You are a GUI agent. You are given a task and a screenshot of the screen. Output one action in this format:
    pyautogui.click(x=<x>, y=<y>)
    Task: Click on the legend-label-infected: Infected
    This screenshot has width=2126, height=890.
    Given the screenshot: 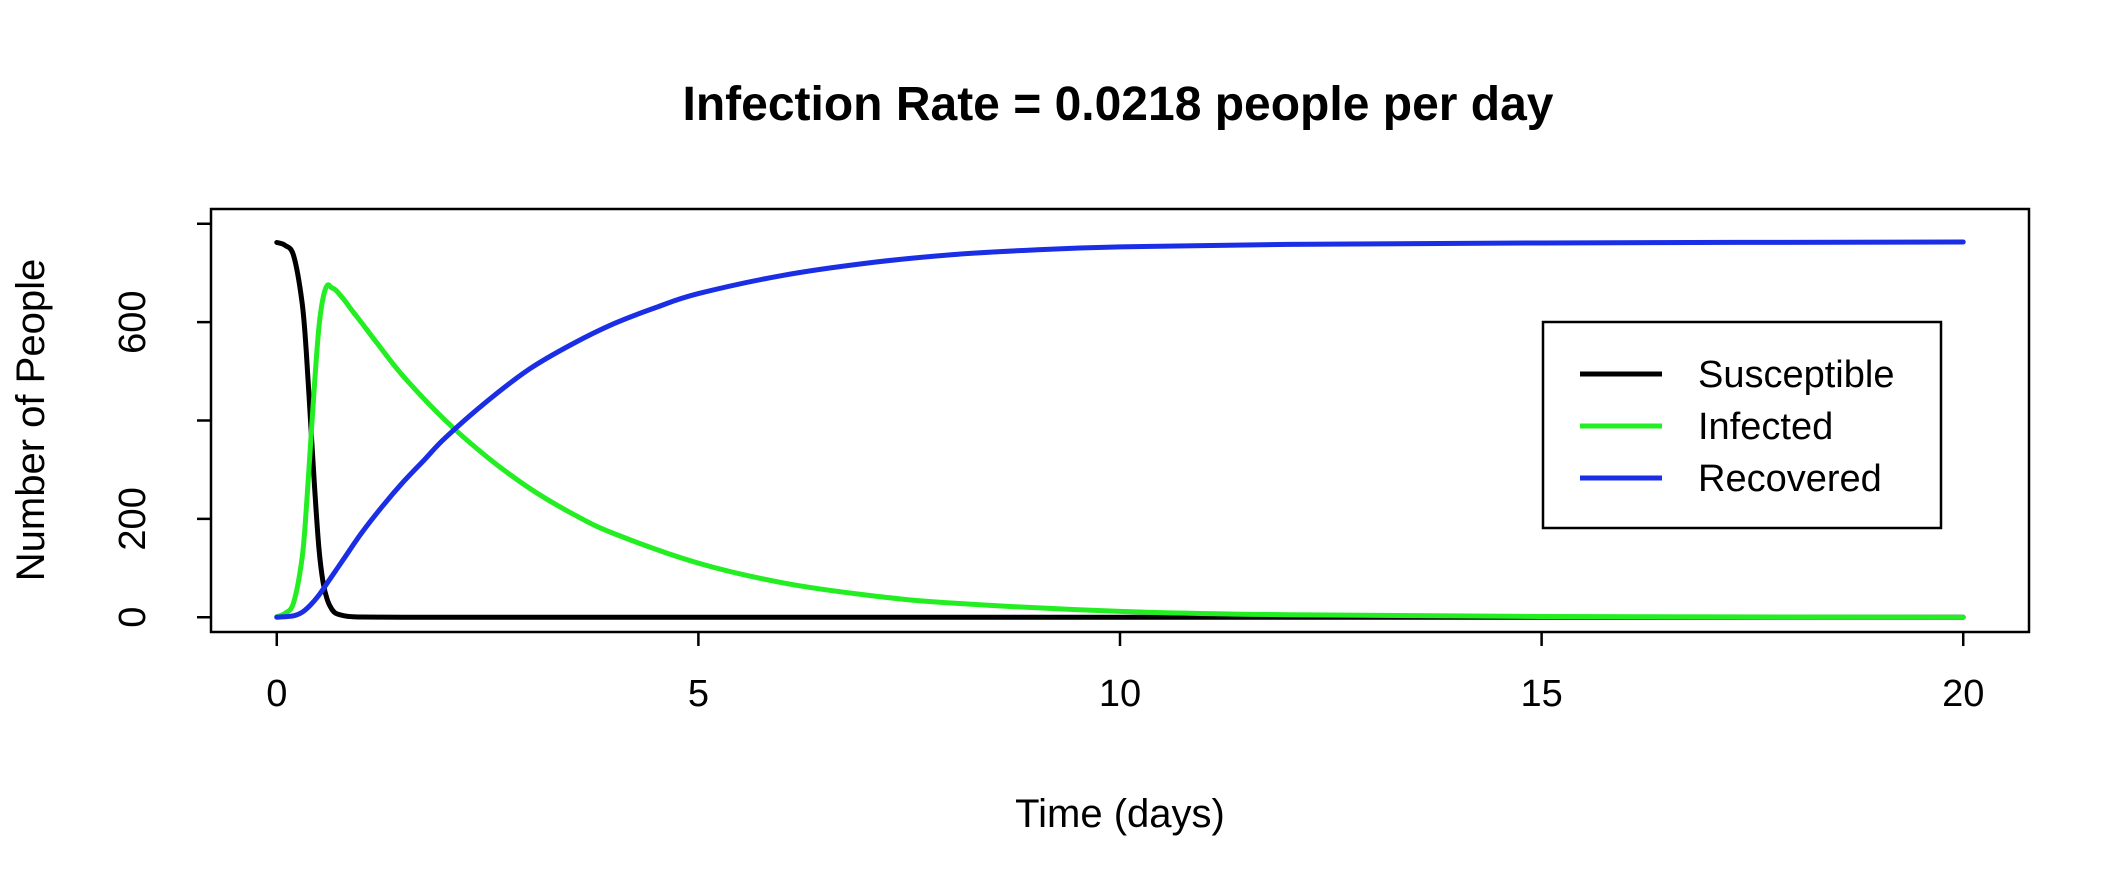 What is the action you would take?
    pyautogui.click(x=1765, y=427)
    